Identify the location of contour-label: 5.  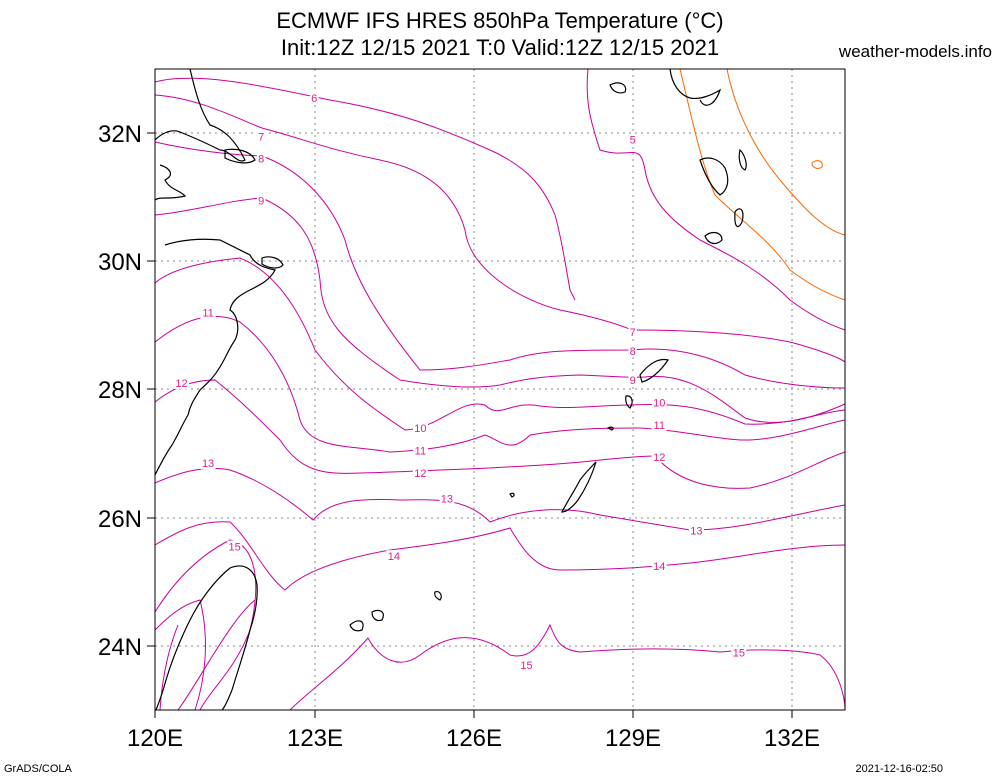
(633, 141).